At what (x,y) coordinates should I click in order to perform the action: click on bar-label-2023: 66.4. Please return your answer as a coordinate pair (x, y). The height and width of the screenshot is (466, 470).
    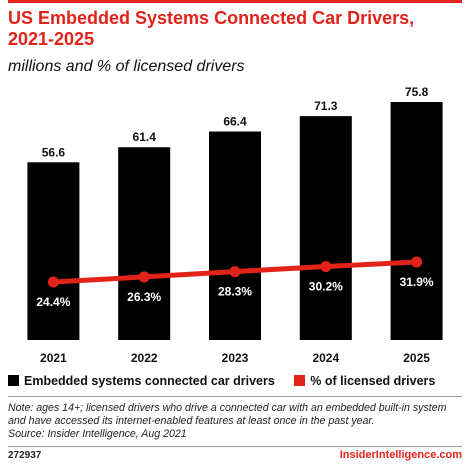
    Looking at the image, I should click on (235, 122).